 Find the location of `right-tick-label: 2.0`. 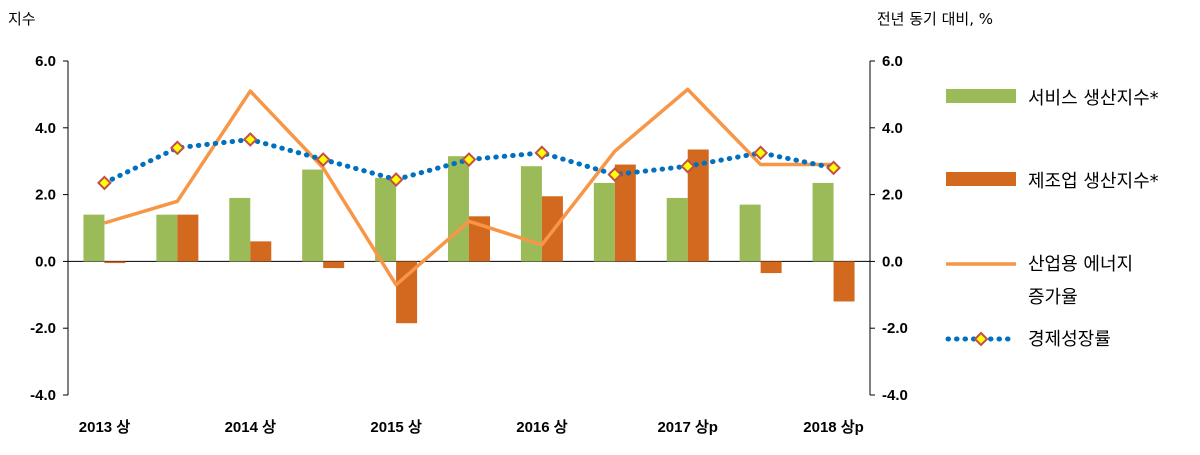

right-tick-label: 2.0 is located at coordinates (892, 195).